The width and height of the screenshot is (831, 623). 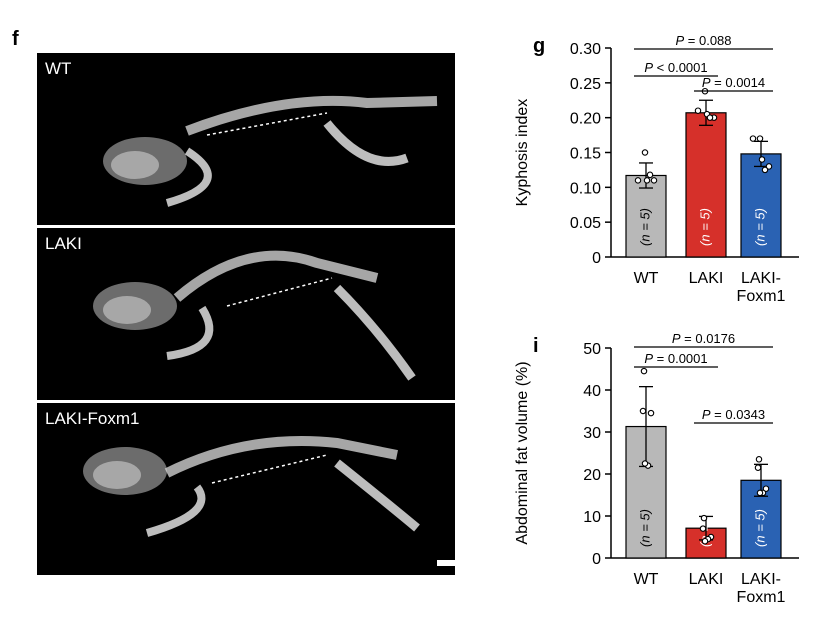 I want to click on panel-i-letter: i, so click(x=536, y=346).